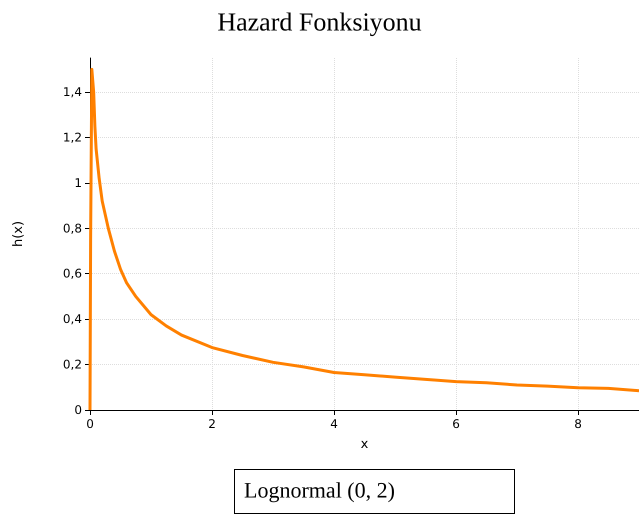 The width and height of the screenshot is (639, 520). Describe the element at coordinates (72, 92) in the screenshot. I see `y-tick-label: 1,4` at that location.